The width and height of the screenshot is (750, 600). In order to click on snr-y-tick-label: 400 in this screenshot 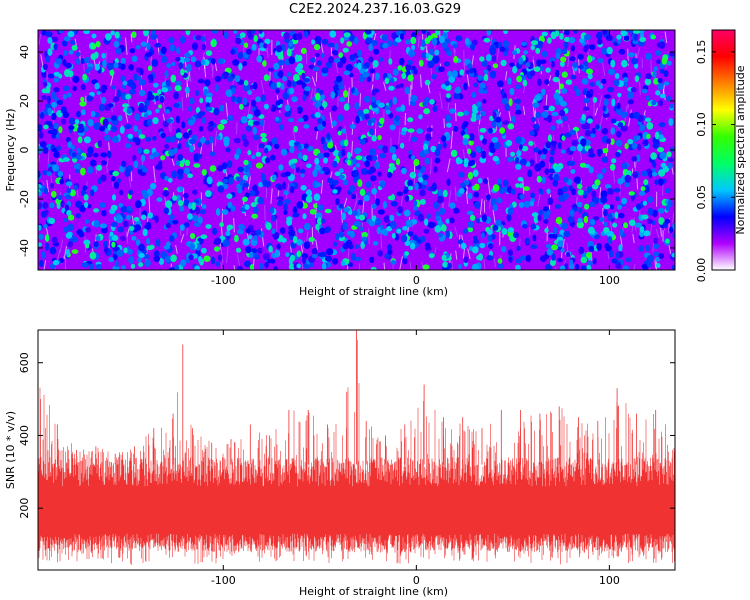, I will do `click(24, 435)`.